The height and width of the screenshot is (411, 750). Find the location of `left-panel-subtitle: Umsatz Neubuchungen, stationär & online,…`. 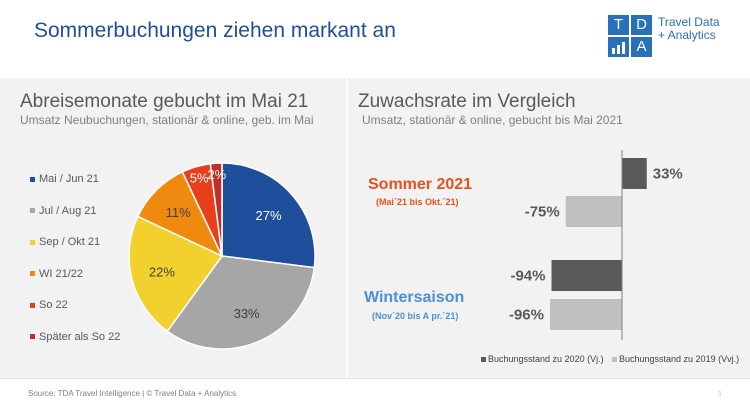

left-panel-subtitle: Umsatz Neubuchungen, stationär & online,… is located at coordinates (167, 120).